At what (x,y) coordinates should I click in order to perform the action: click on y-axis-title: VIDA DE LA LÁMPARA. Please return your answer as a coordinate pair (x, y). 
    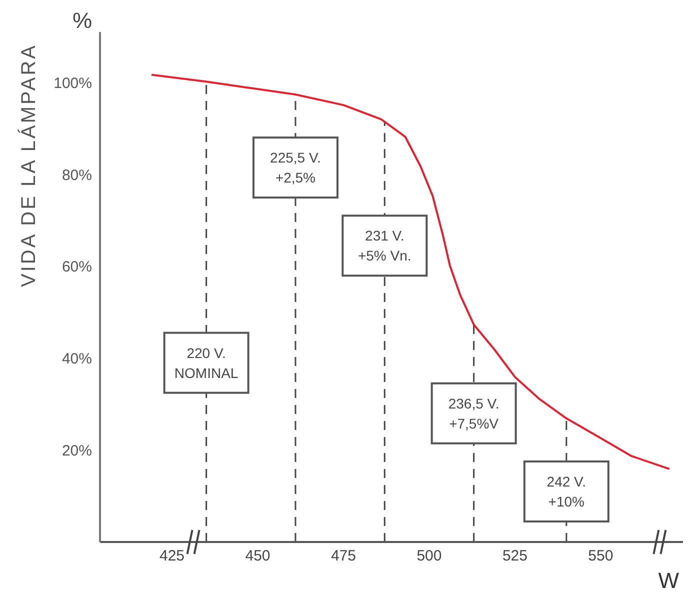
    Looking at the image, I should click on (28, 165).